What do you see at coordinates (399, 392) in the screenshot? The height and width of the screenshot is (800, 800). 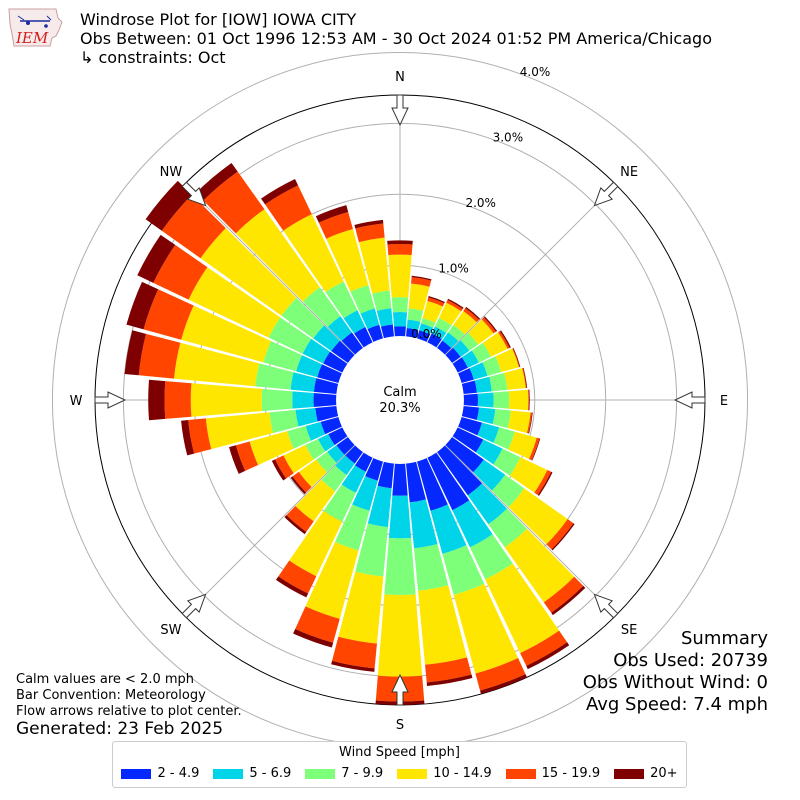 I see `calm-label: Calm` at bounding box center [399, 392].